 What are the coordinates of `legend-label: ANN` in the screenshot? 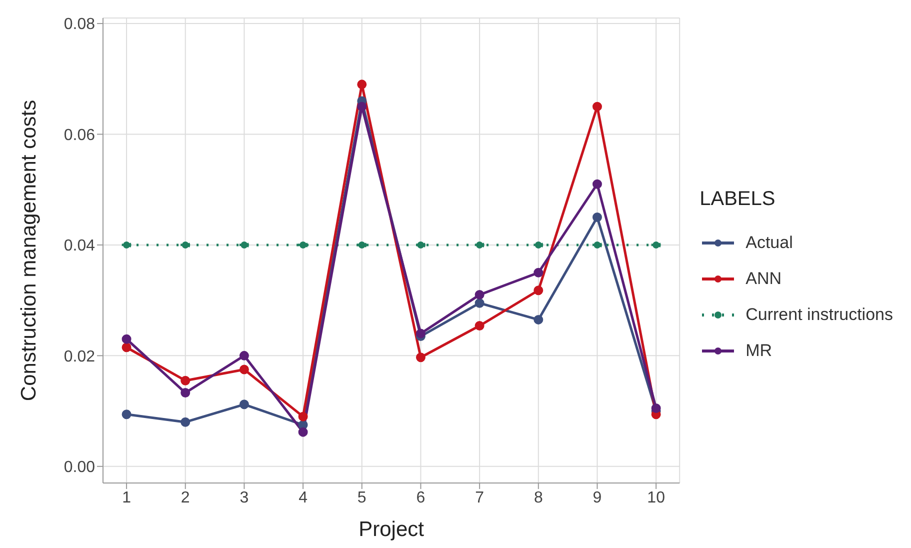 It's located at (763, 279).